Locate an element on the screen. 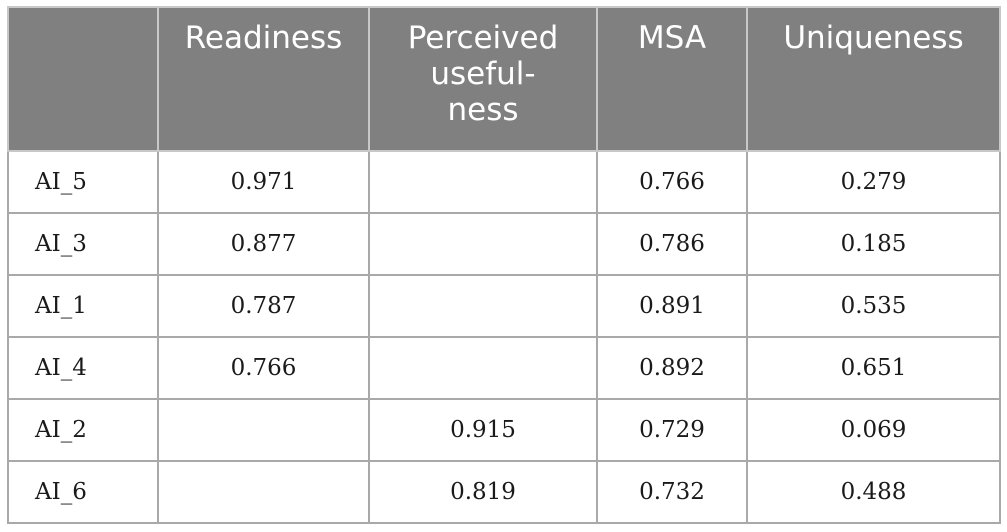 This screenshot has height=532, width=1007. msa-cell: 0.891 is located at coordinates (672, 306).